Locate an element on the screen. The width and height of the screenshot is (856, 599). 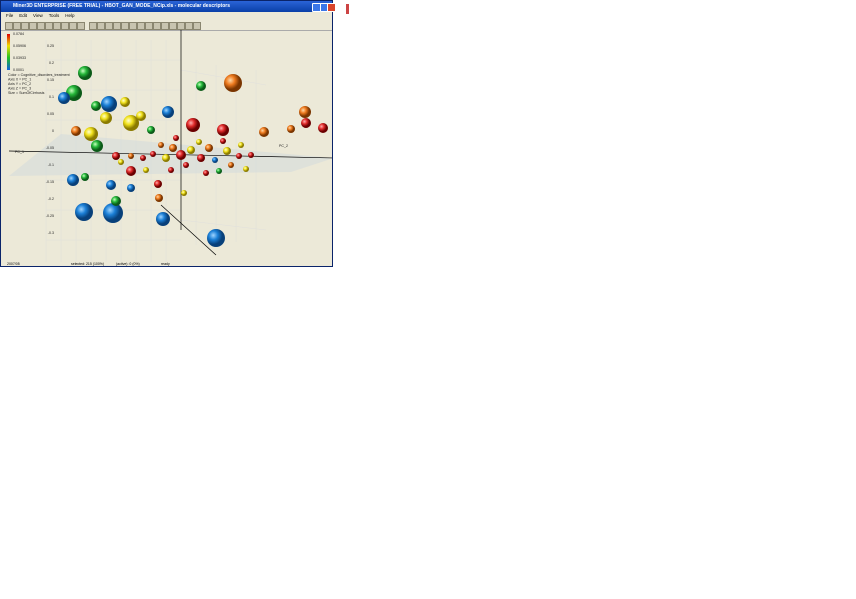
y-tick-label: -0.3 is located at coordinates (51, 233).